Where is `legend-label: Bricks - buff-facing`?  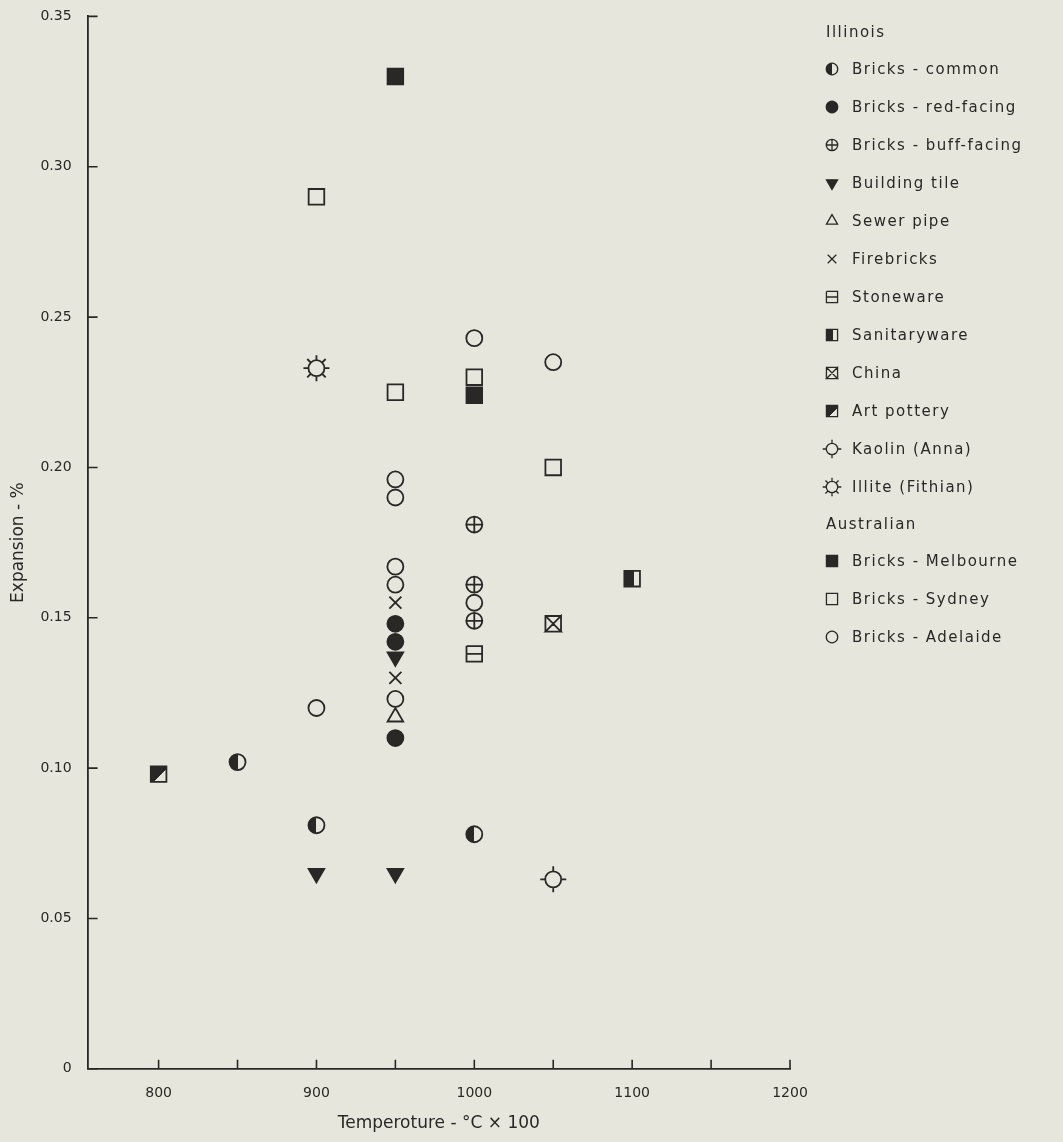 legend-label: Bricks - buff-facing is located at coordinates (937, 145).